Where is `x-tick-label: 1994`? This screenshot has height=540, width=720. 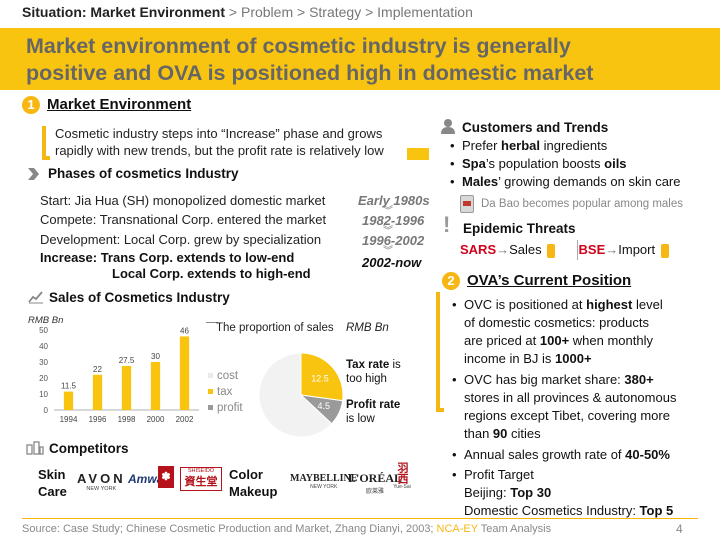
x-tick-label: 1994 is located at coordinates (69, 419).